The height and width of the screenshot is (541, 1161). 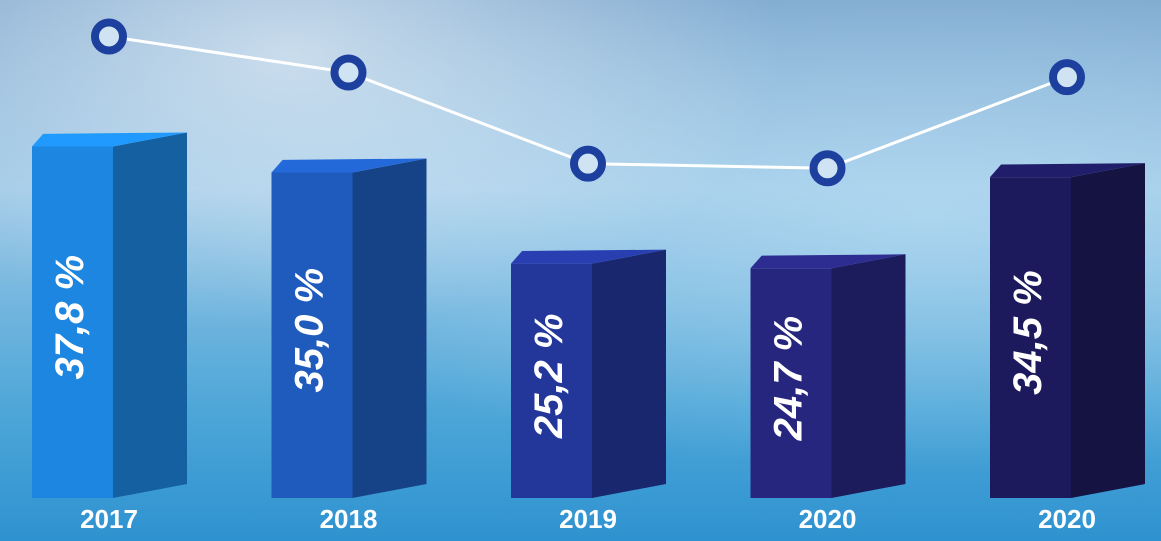 I want to click on value-label: 35,0 %, so click(x=310, y=330).